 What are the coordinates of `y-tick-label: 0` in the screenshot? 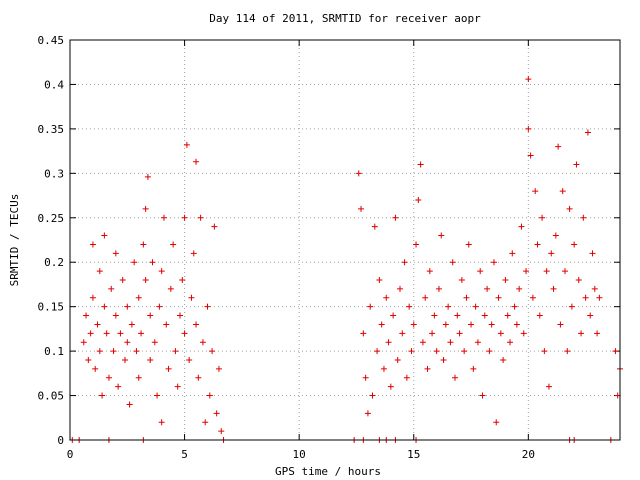 It's located at (60, 440).